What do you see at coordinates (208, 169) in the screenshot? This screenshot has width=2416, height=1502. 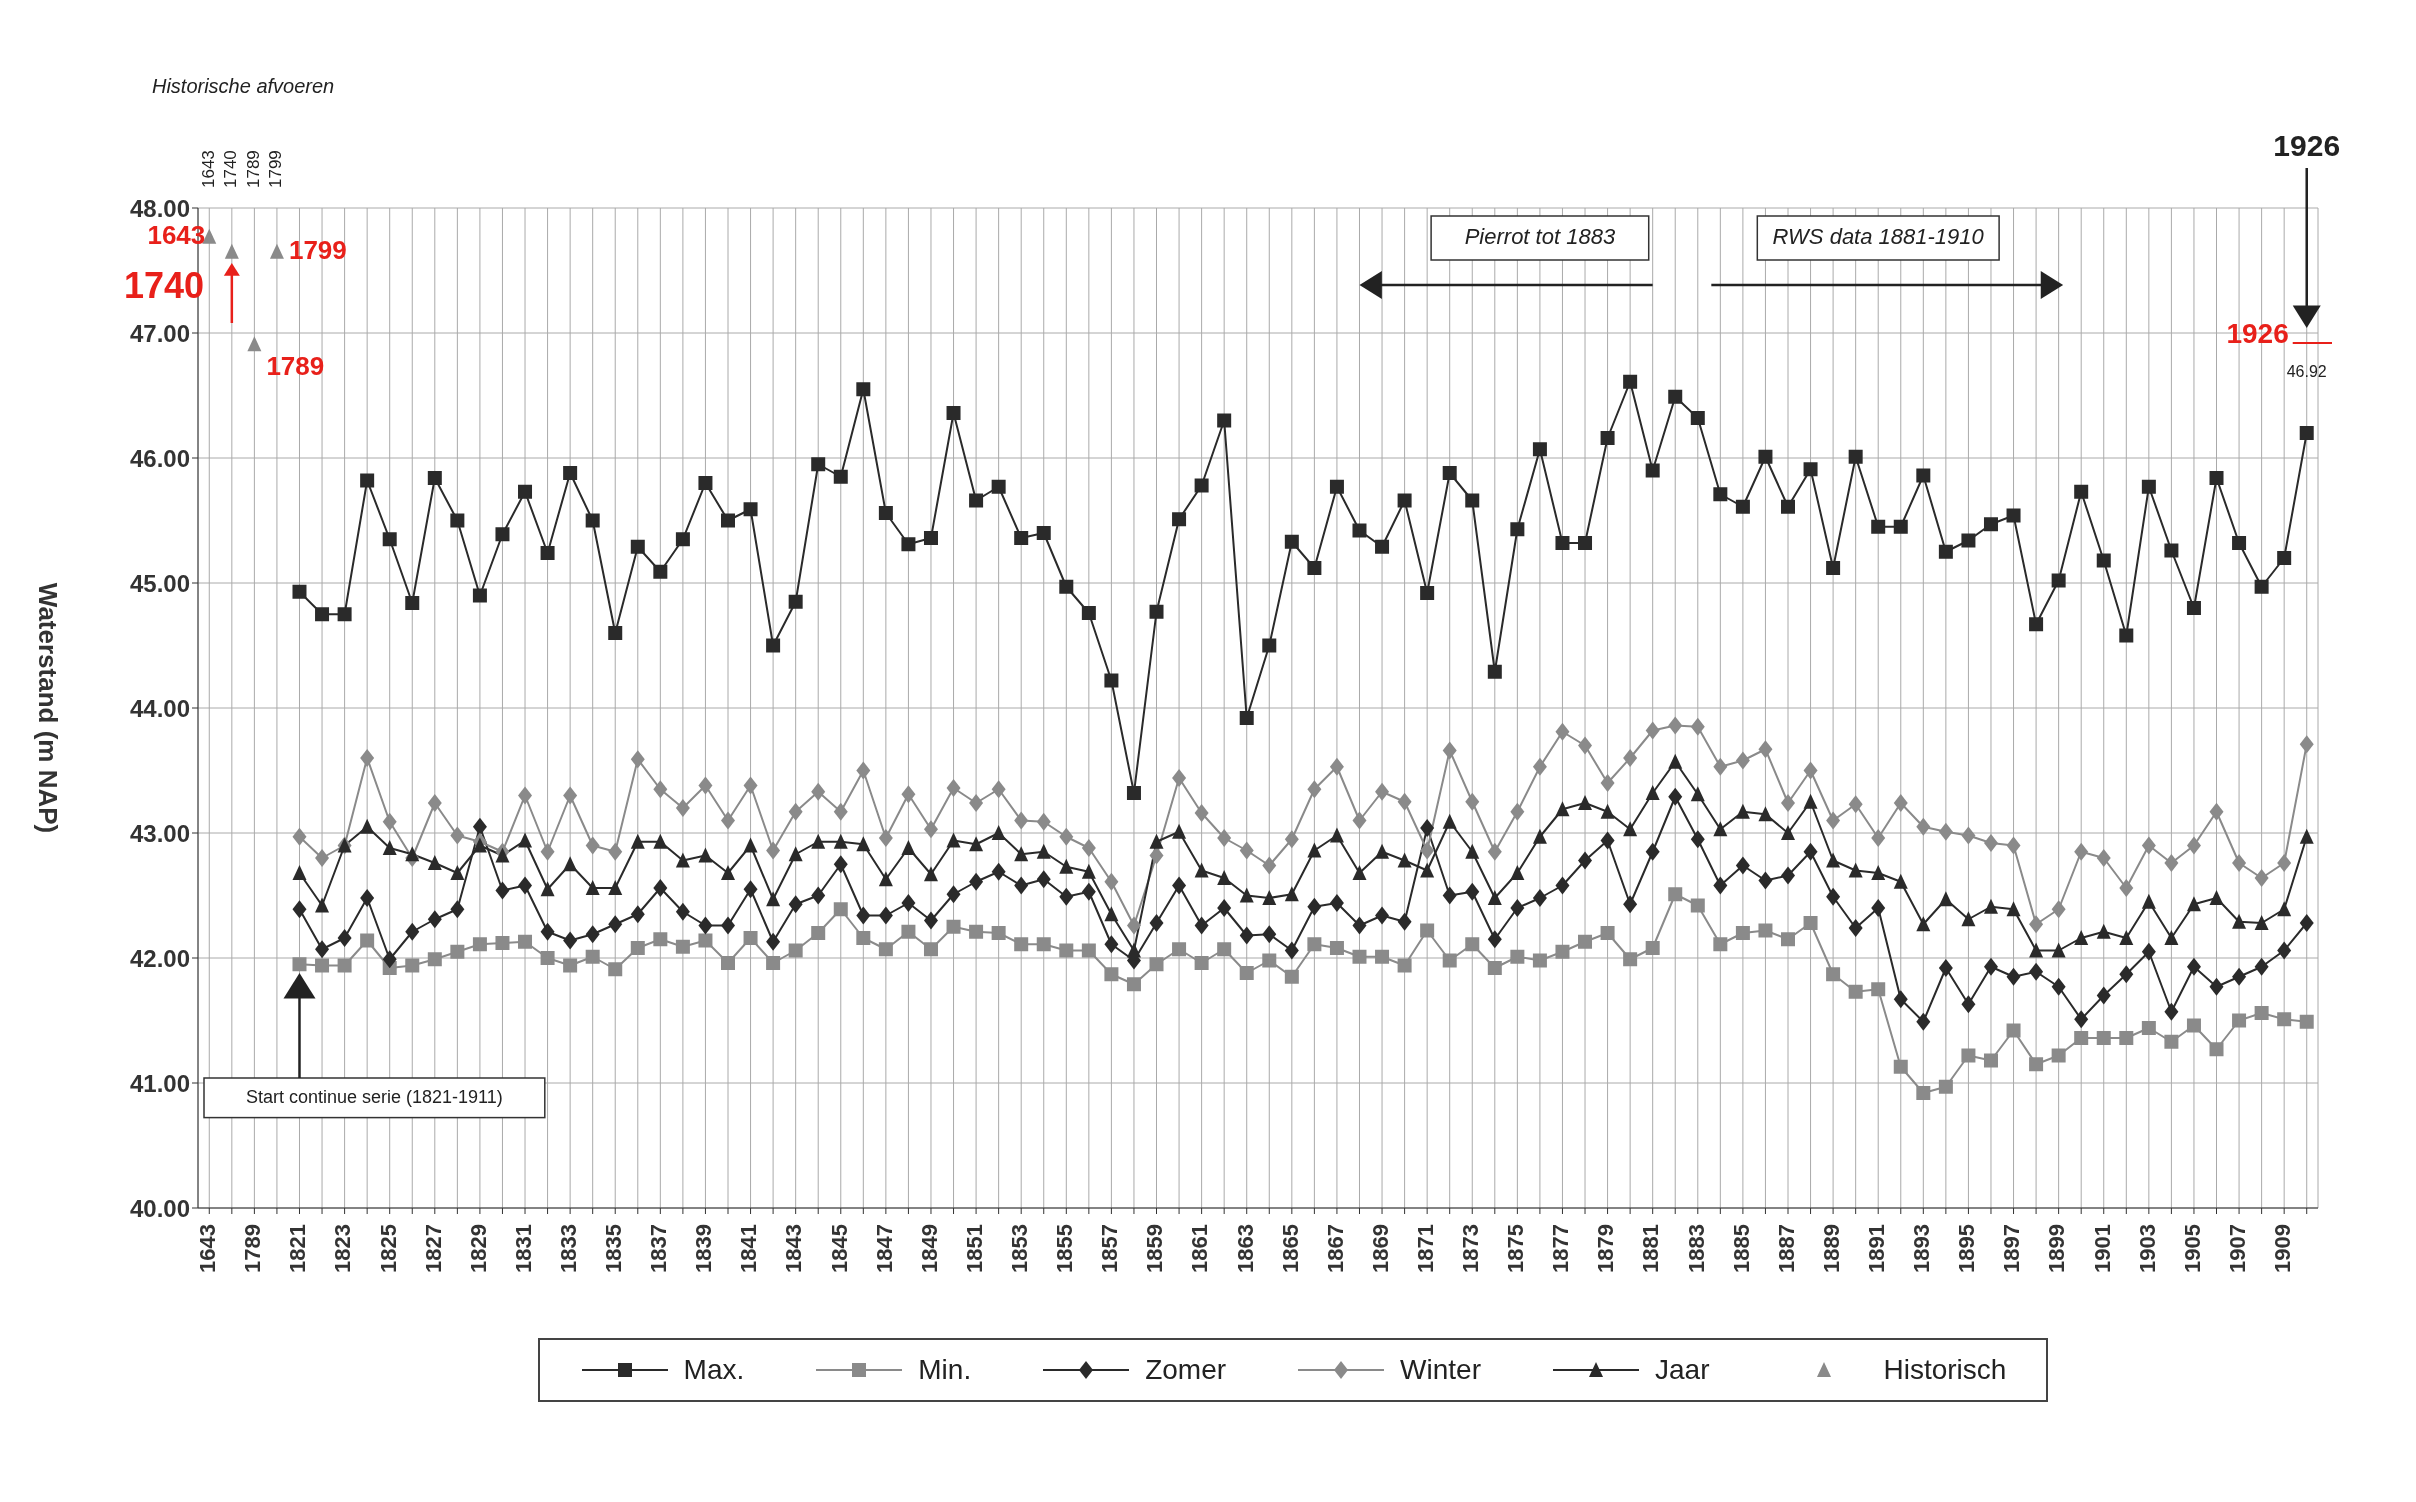 I see `text: 1643` at bounding box center [208, 169].